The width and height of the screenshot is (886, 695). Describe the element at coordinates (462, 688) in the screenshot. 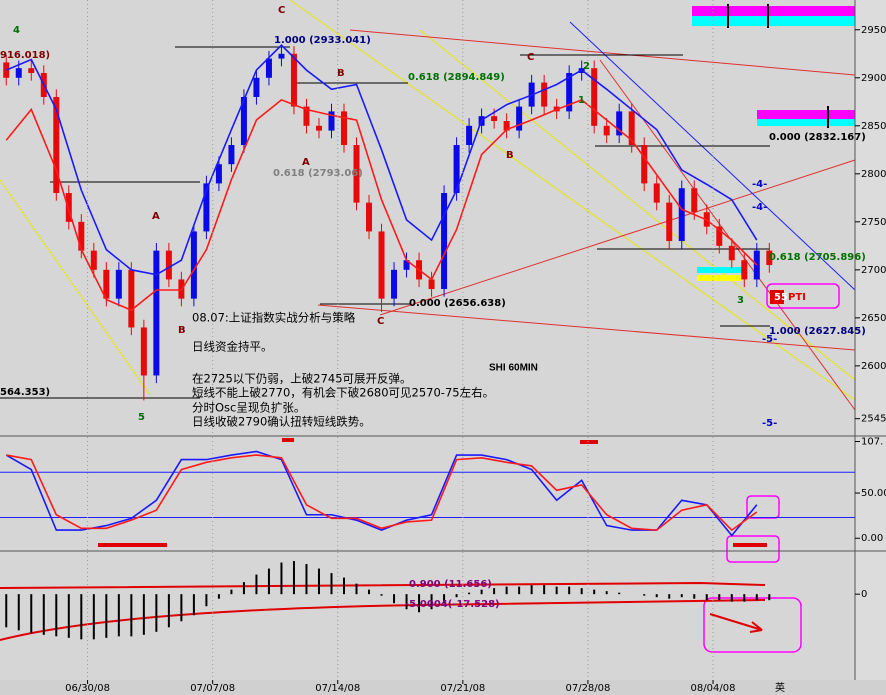

I see `x-tick-label: 07/21/08` at that location.